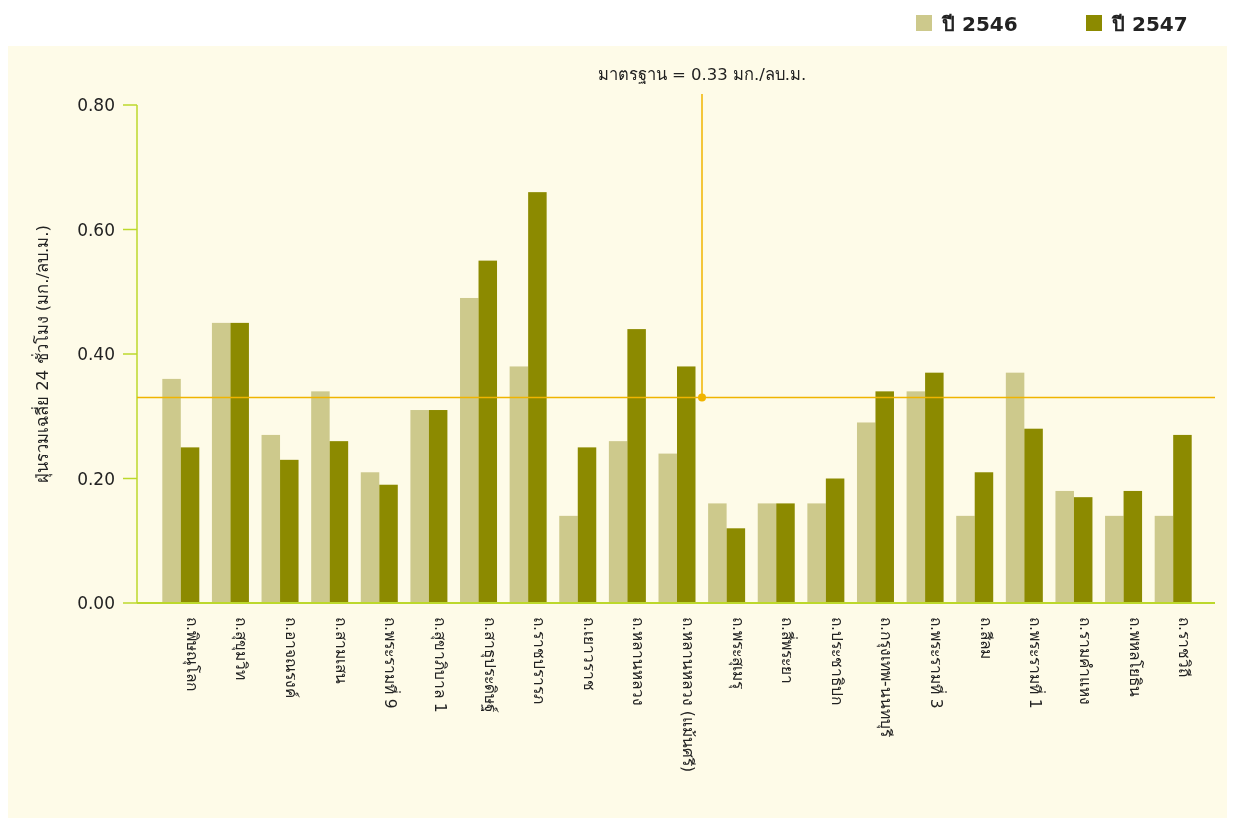  Describe the element at coordinates (96, 603) in the screenshot. I see `y-tick-label: 0.00` at that location.